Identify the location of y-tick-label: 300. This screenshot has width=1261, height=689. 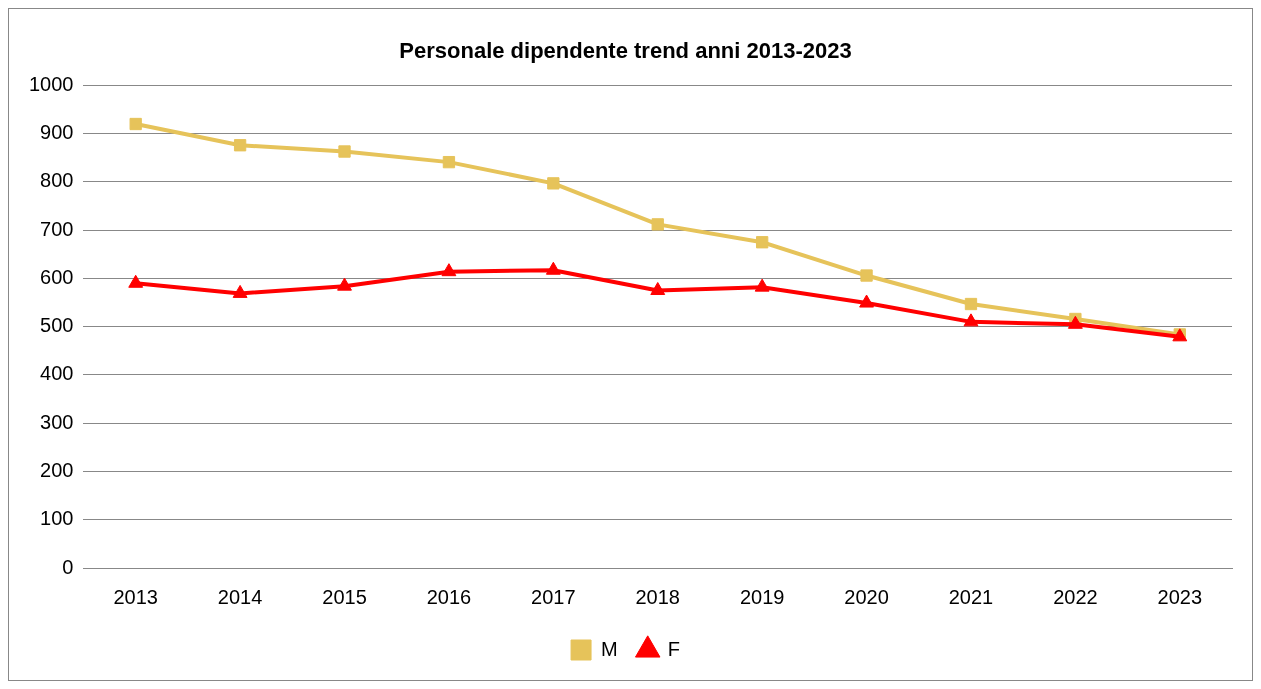
(57, 421).